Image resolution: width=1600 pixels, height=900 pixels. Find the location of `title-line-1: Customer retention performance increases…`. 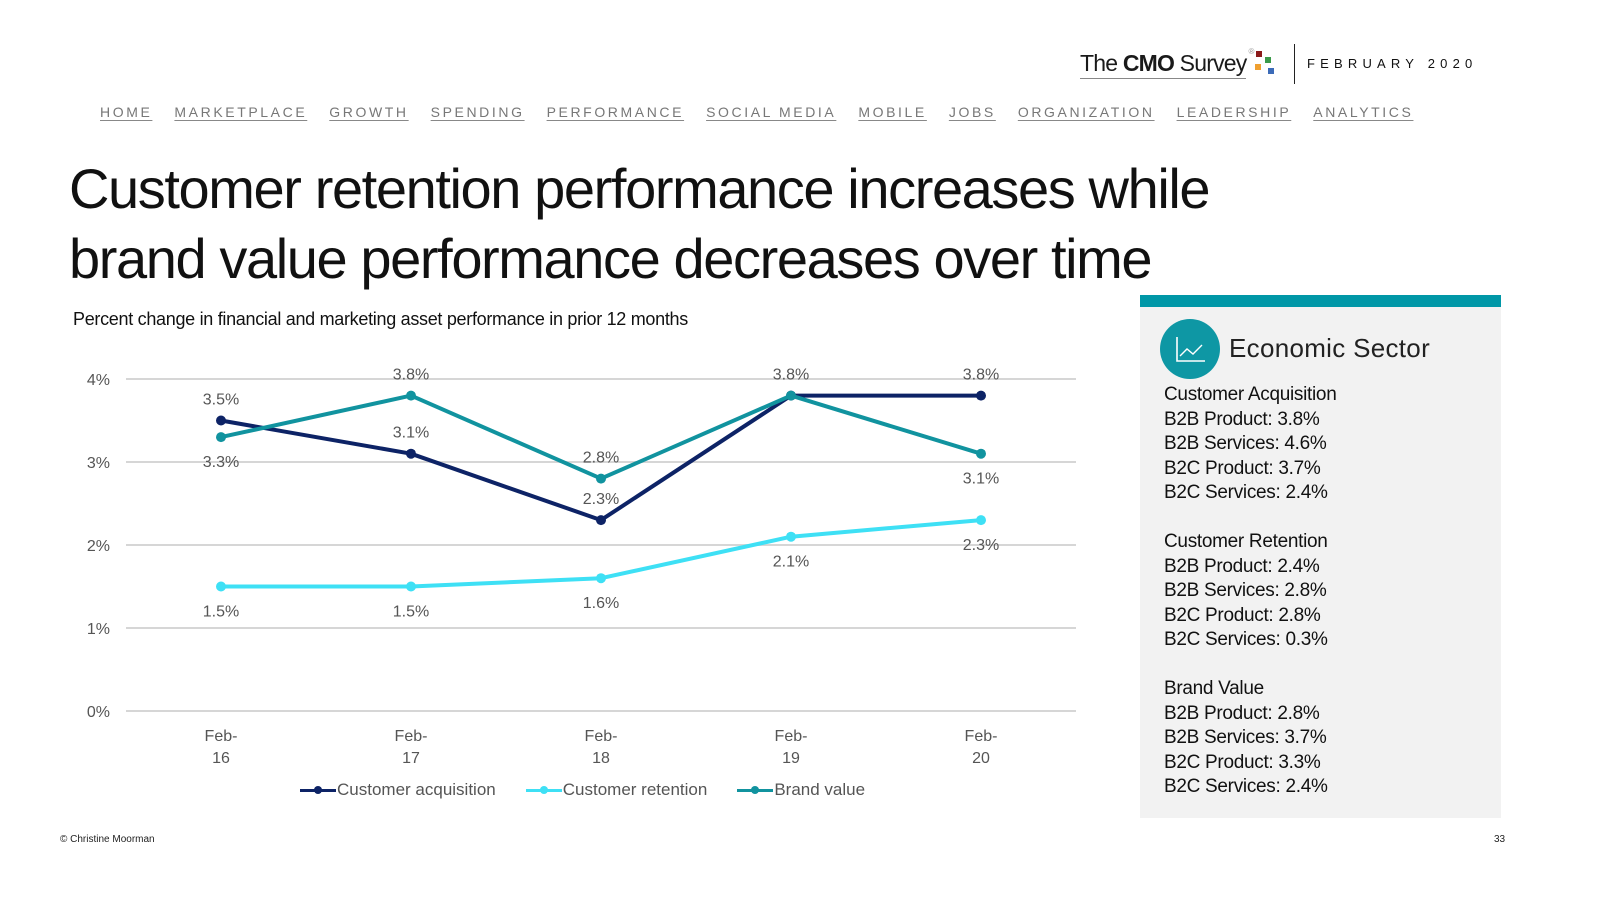

title-line-1: Customer retention performance increases… is located at coordinates (640, 188).